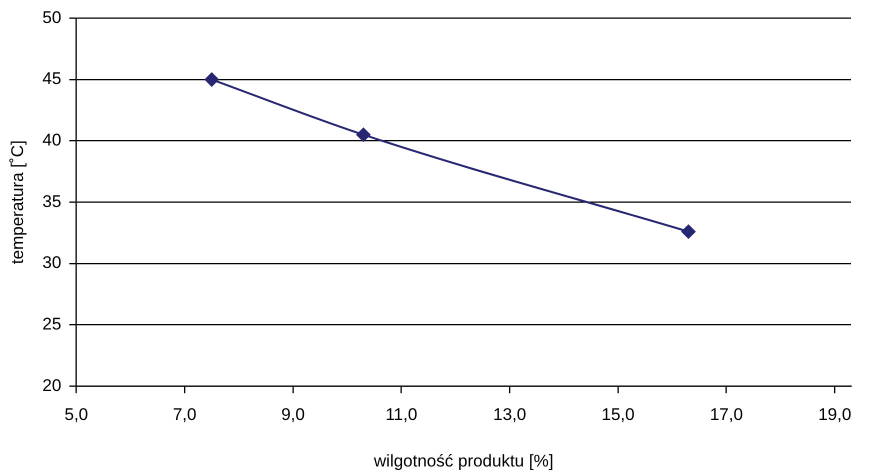  I want to click on x-tick-label: 7,0, so click(184, 414).